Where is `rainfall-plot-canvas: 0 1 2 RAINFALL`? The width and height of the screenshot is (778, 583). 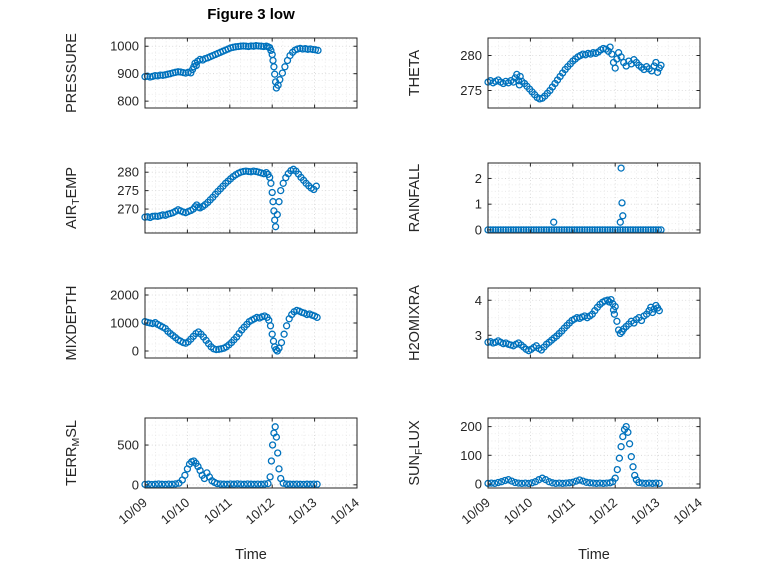
rainfall-plot-canvas: 0 1 2 RAINFALL is located at coordinates (554, 199).